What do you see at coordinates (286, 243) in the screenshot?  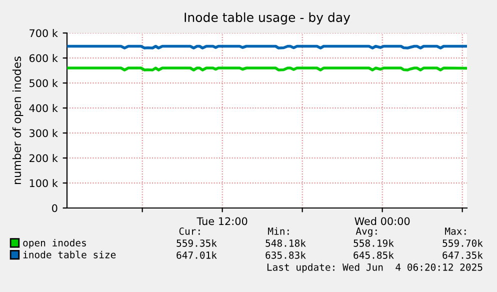 I see `text: 548.18k` at bounding box center [286, 243].